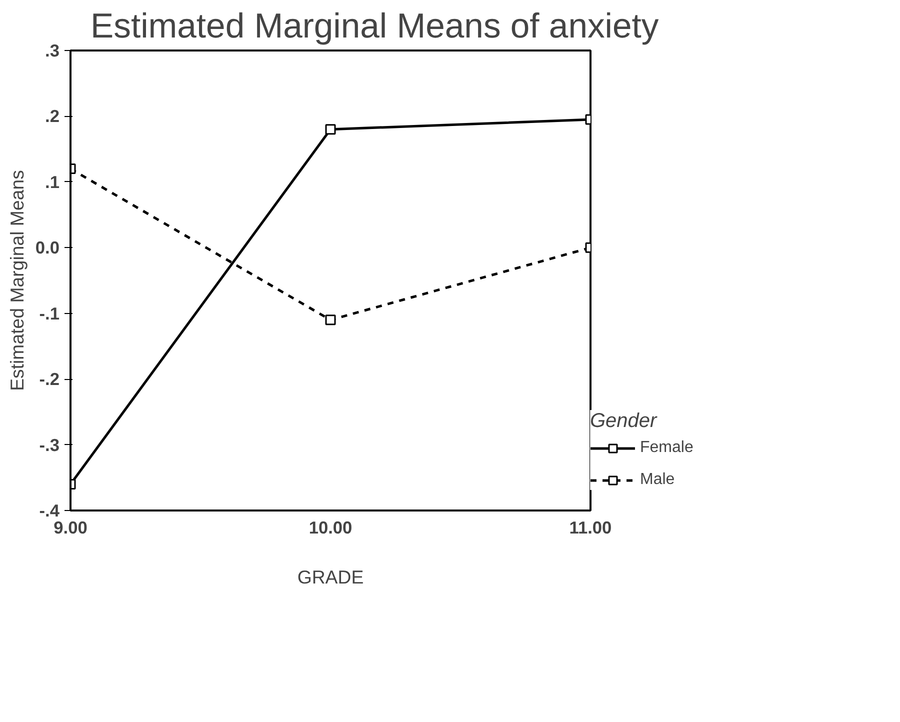 This screenshot has width=900, height=722. Describe the element at coordinates (71, 528) in the screenshot. I see `x-tick-label: 9.00` at that location.